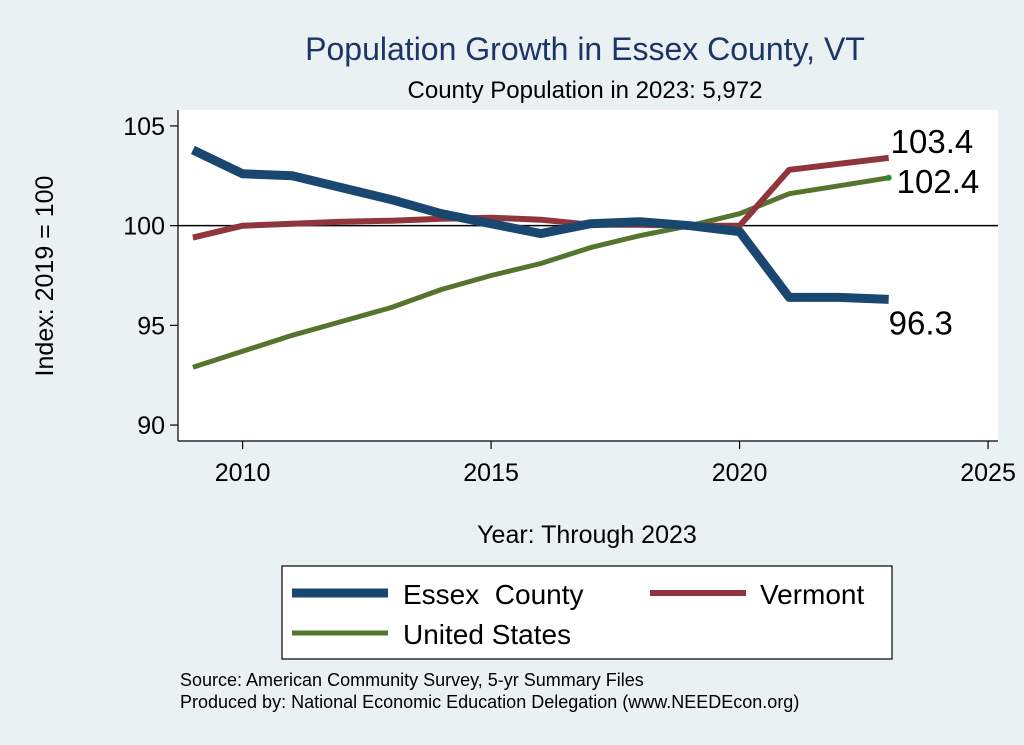 The height and width of the screenshot is (745, 1024). What do you see at coordinates (45, 276) in the screenshot?
I see `y-axis-label: Index: 2019 = 100` at bounding box center [45, 276].